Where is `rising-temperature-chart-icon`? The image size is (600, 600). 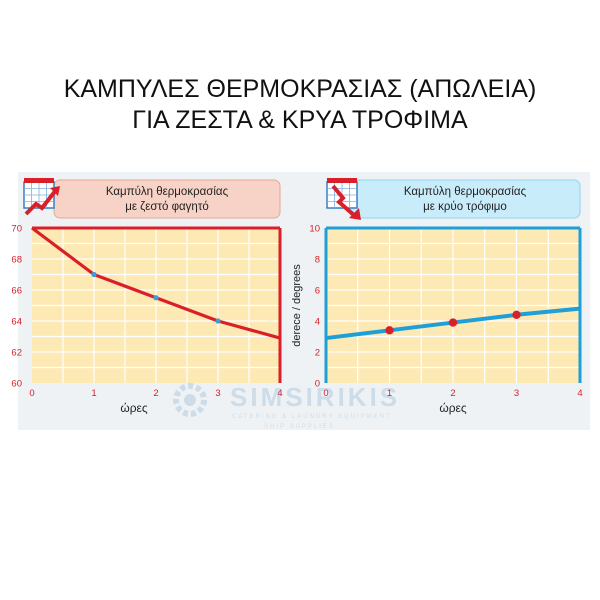
rising-temperature-chart-icon is located at coordinates (41, 197).